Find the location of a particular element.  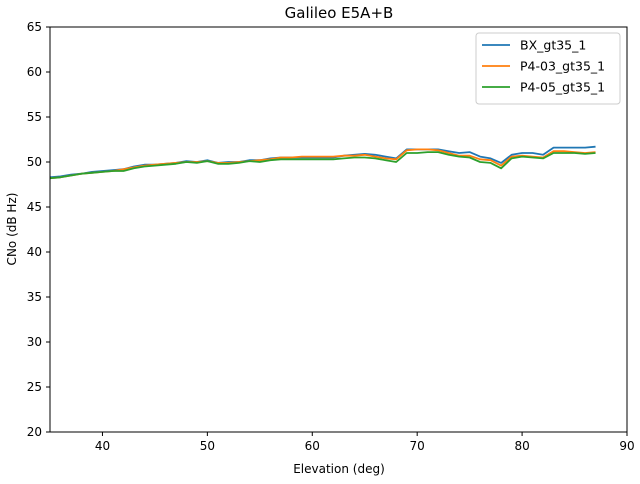

x-tick-label: 40 is located at coordinates (102, 446).